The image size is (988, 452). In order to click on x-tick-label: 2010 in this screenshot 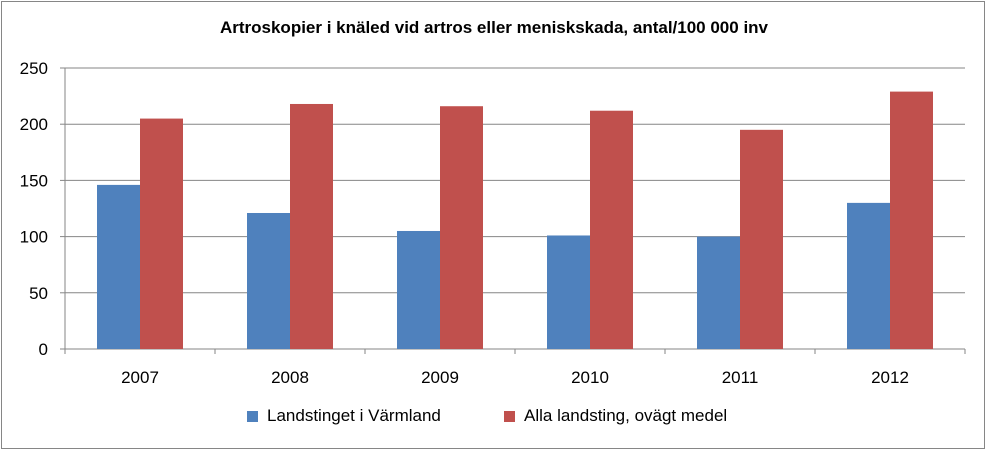, I will do `click(590, 377)`.